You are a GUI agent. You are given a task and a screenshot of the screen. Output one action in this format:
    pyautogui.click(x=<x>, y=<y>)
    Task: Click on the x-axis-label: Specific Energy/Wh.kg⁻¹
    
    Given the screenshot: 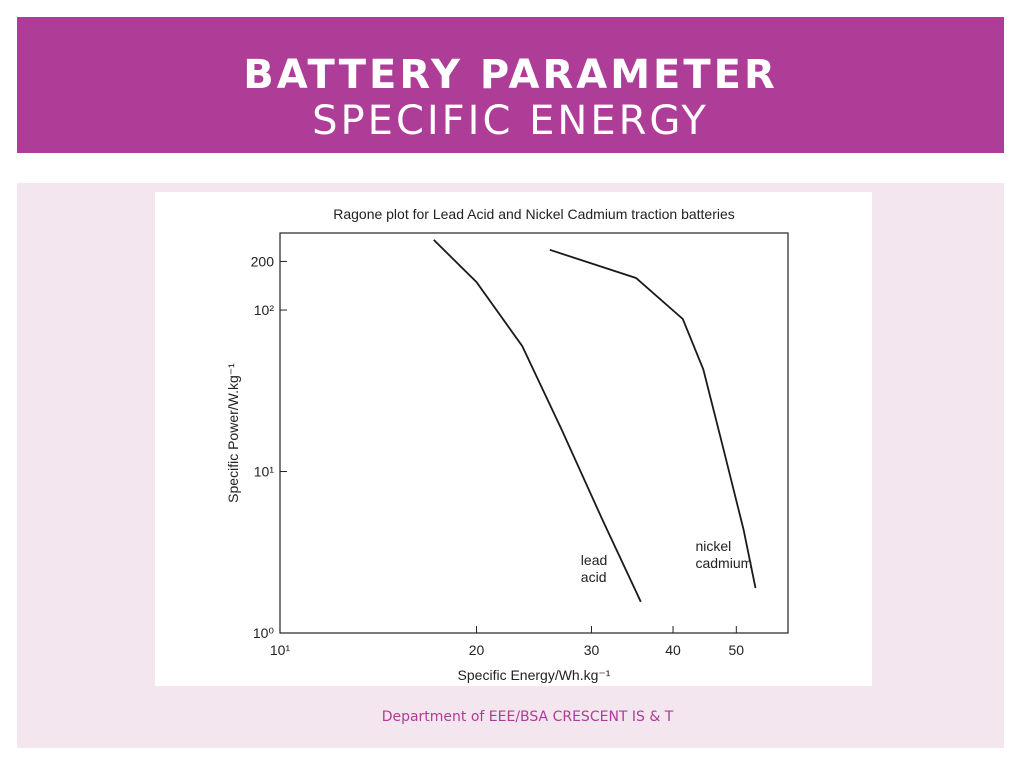 What is the action you would take?
    pyautogui.click(x=534, y=675)
    